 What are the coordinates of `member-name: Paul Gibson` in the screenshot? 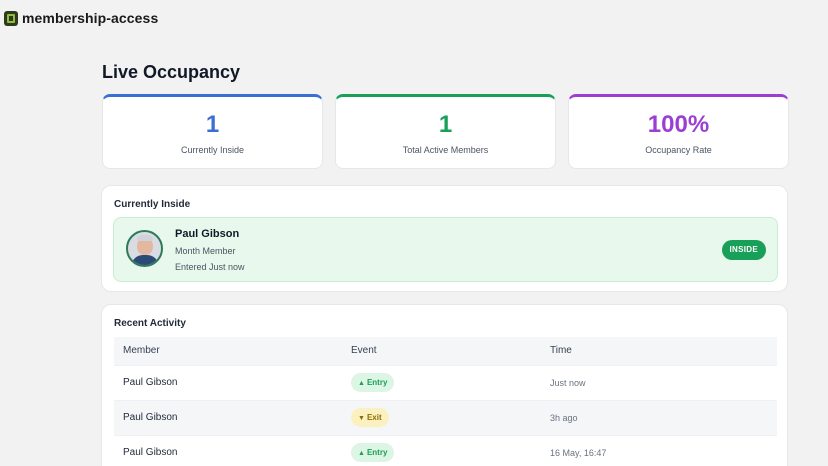 It's located at (207, 234).